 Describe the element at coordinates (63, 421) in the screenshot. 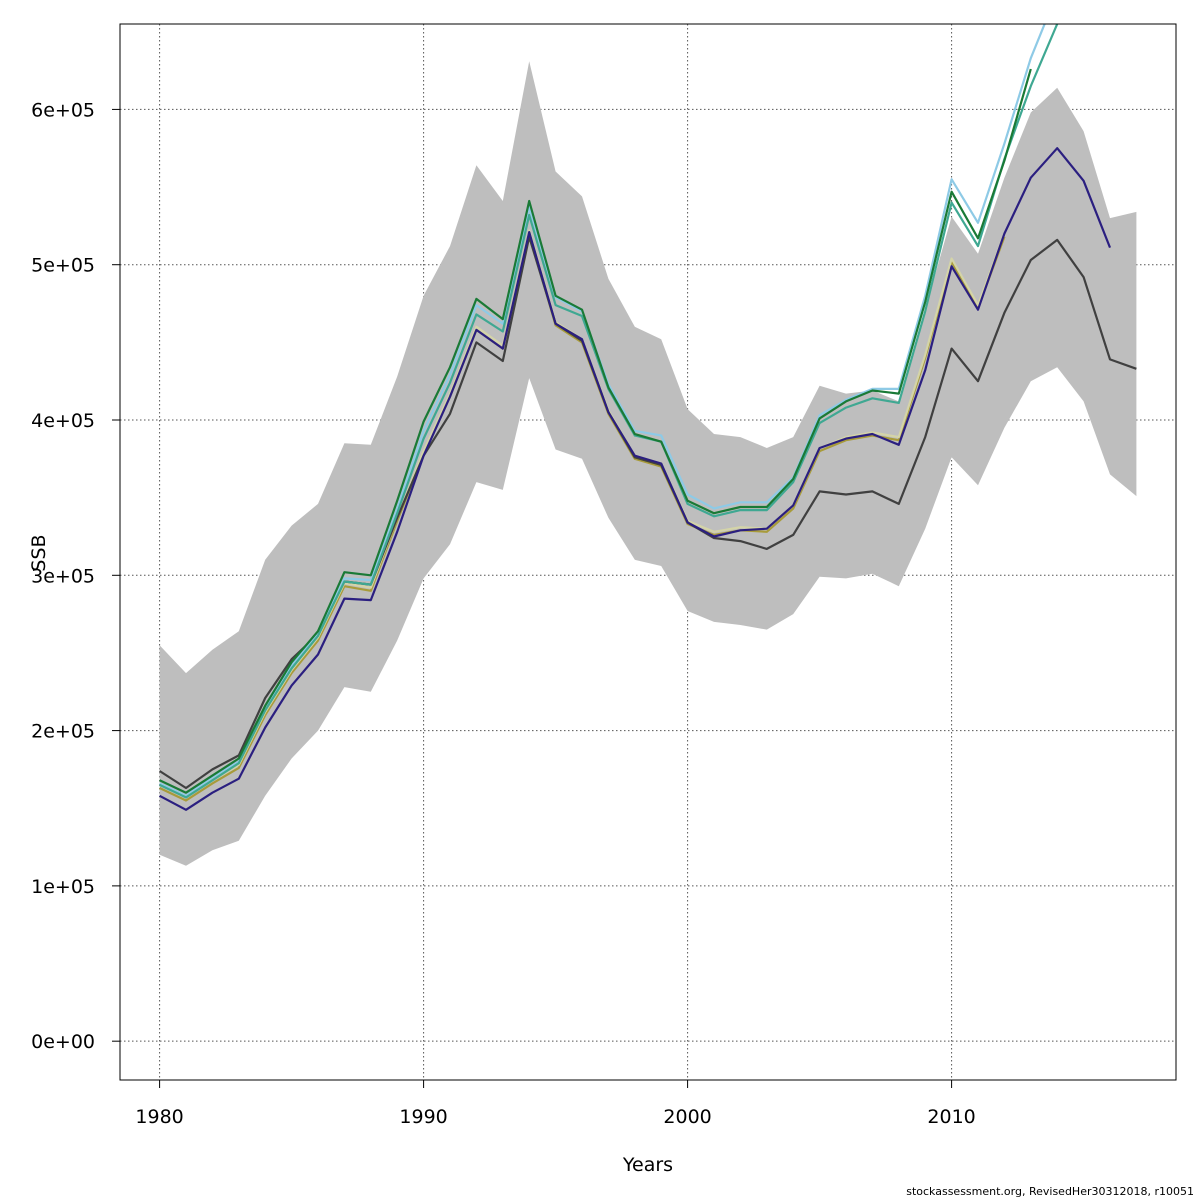

I see `y-tick-label: 4e+05` at that location.